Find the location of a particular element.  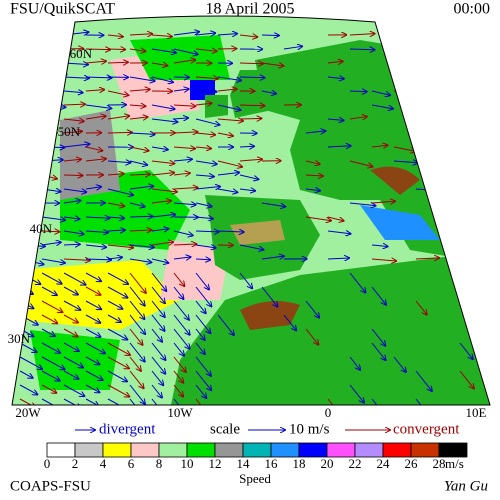

lon-label: 10W is located at coordinates (180, 412).